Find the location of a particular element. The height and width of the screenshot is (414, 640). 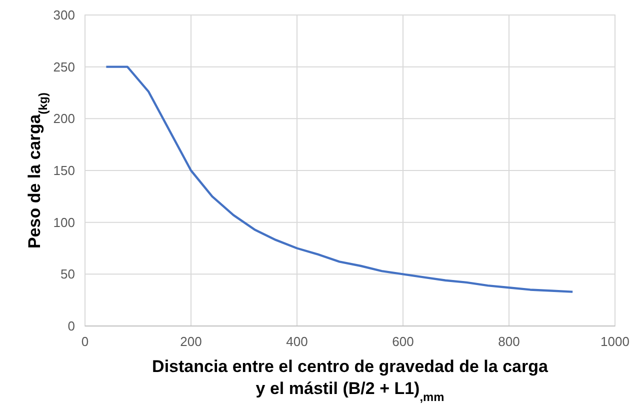

y-tick-label: 0 is located at coordinates (71, 326).